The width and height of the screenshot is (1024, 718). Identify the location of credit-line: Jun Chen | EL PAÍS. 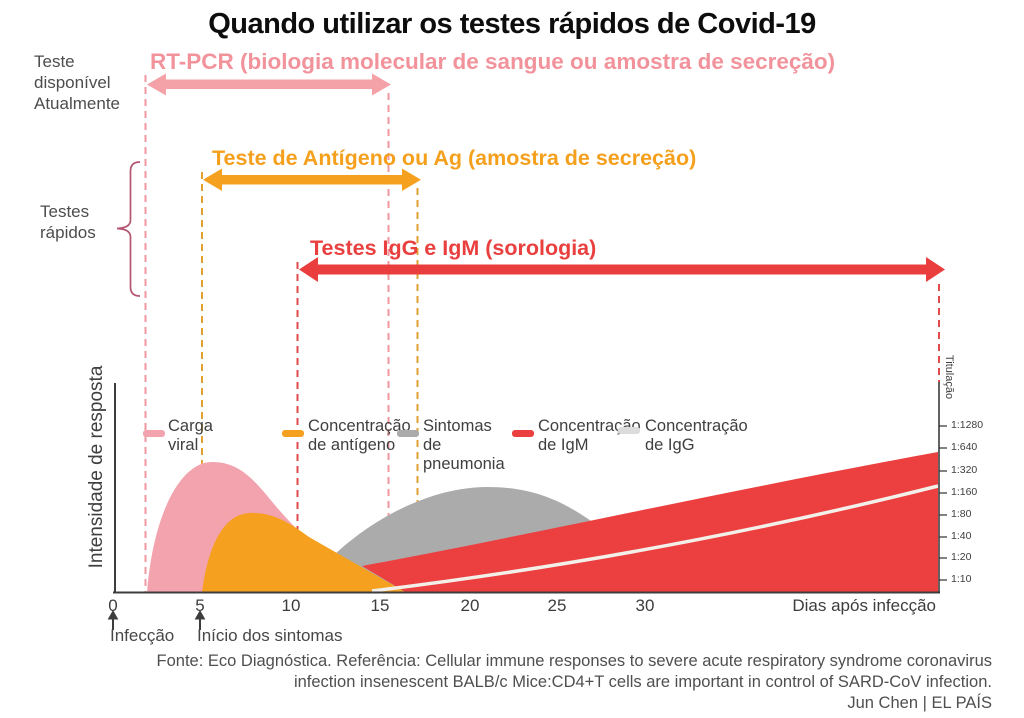
(919, 703).